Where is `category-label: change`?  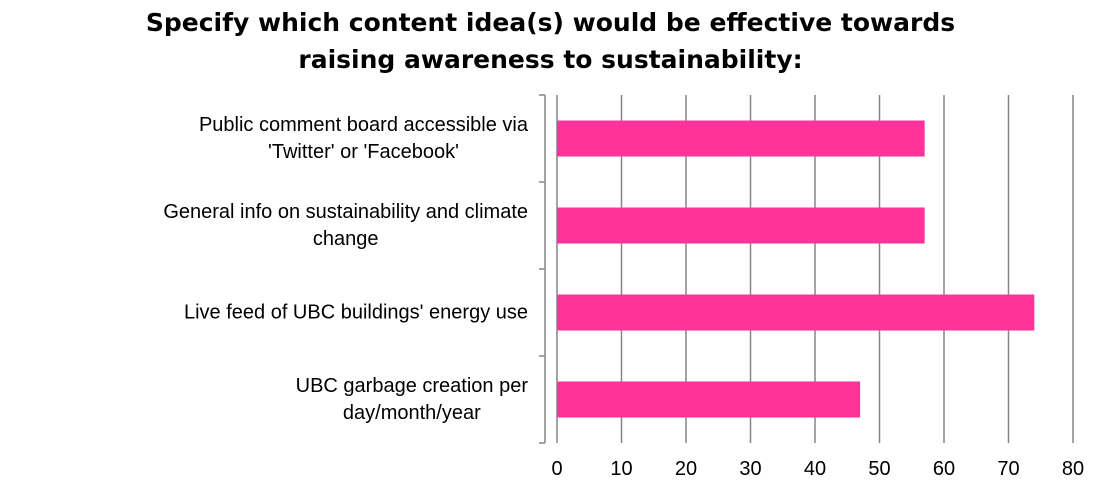
category-label: change is located at coordinates (346, 239).